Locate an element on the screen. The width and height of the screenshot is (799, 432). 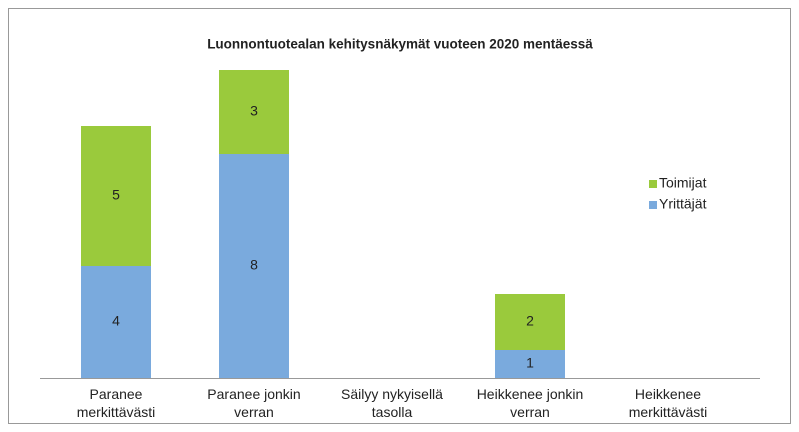
data-label: 2 is located at coordinates (530, 321).